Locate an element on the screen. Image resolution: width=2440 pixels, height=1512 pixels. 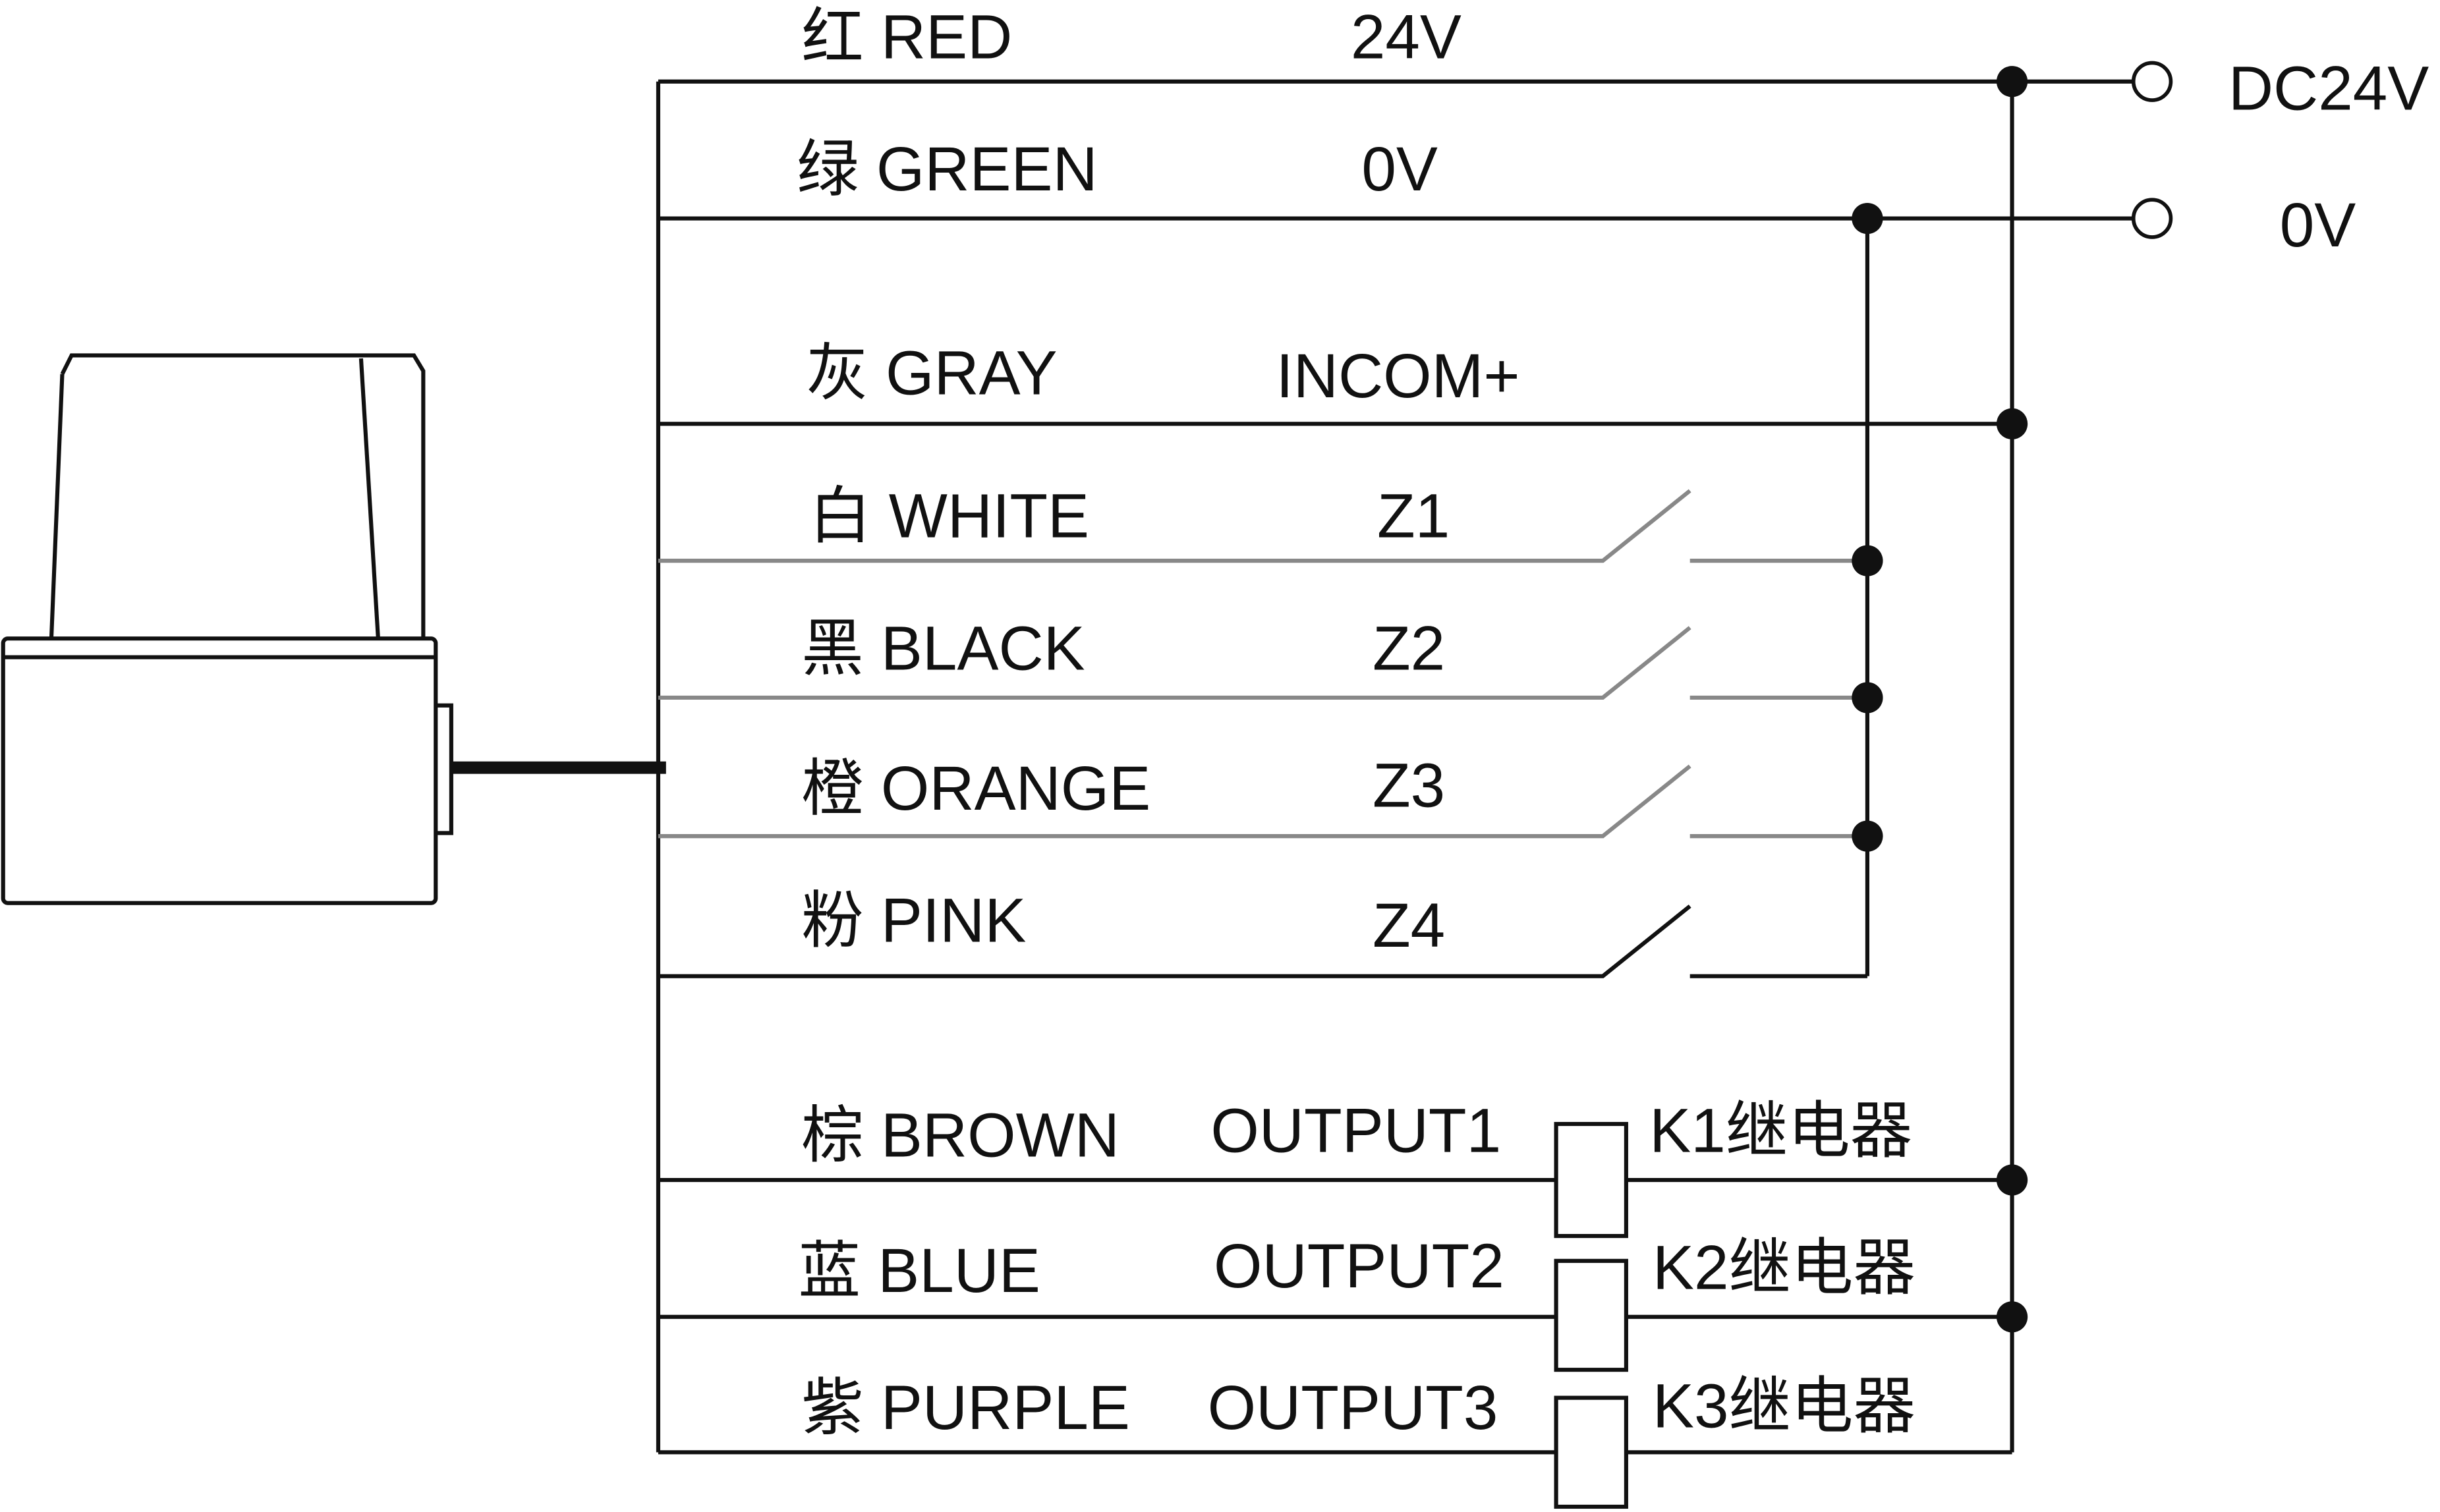
relay-k2 is located at coordinates (1335, 1315).